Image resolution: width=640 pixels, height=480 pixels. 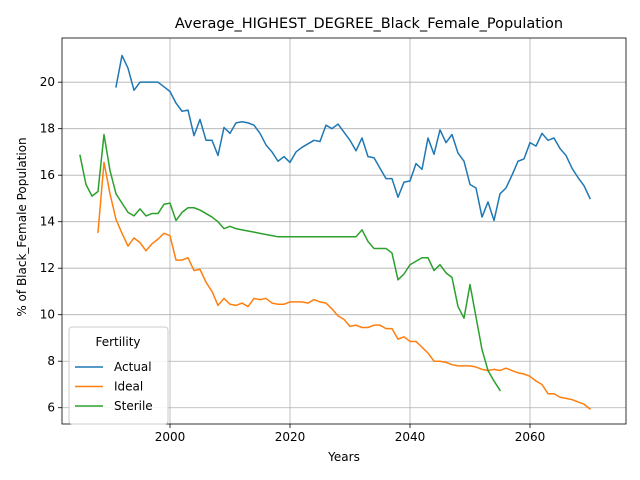 I want to click on y-tick-label: 14, so click(x=47, y=222).